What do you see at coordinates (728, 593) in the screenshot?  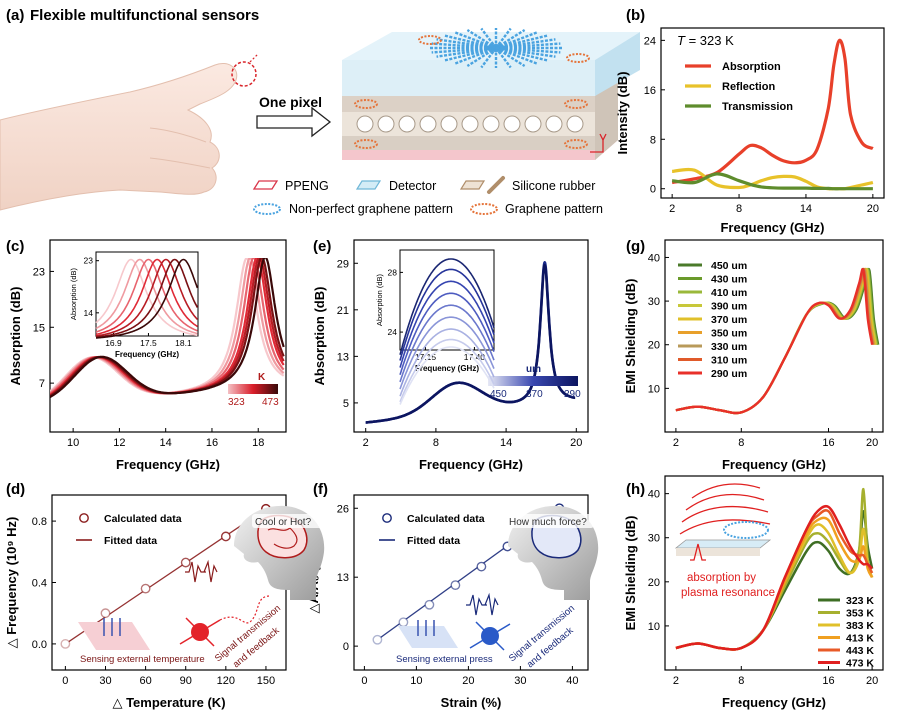 I see `plasma-annotation-line2: plasma resonance` at bounding box center [728, 593].